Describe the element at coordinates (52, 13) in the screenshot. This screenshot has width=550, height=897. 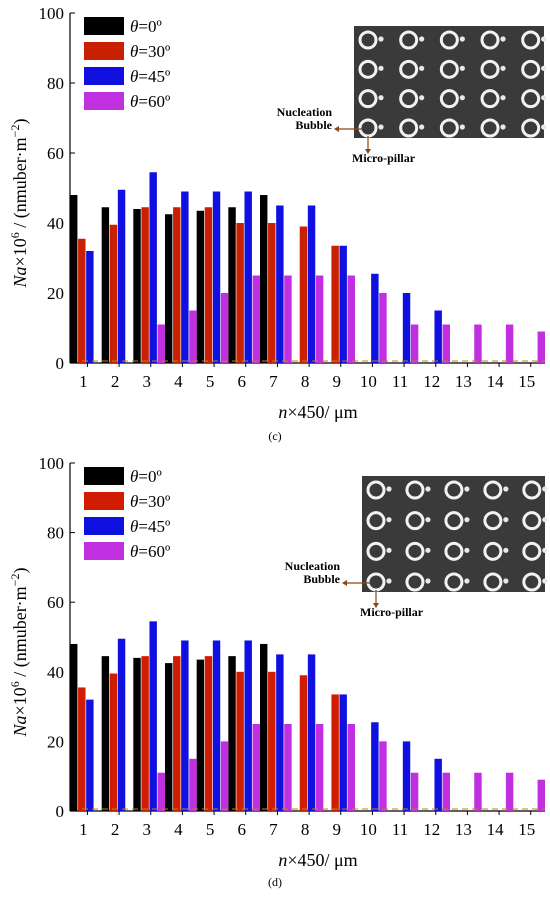
I see `y-tick-label: 100` at that location.